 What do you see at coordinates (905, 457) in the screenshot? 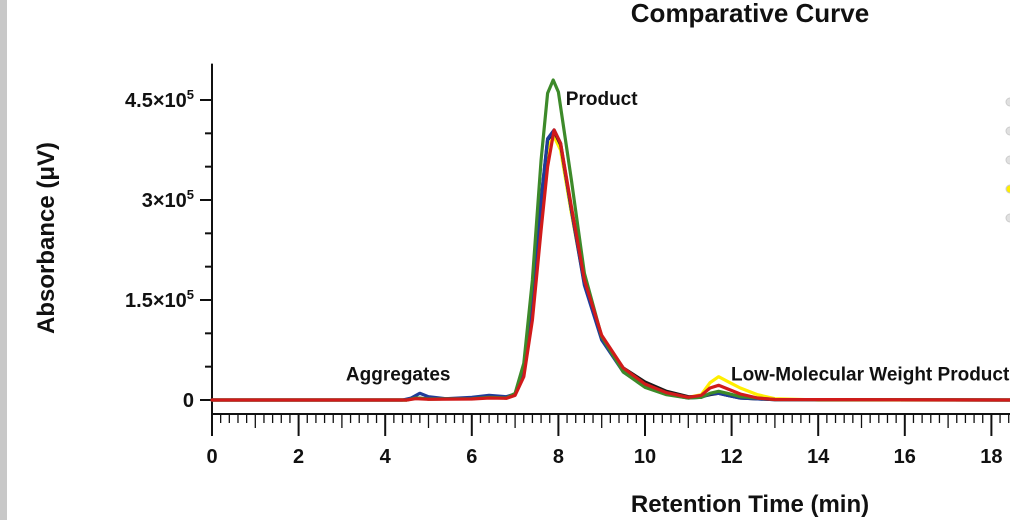
I see `x-tick-label: 16` at bounding box center [905, 457].